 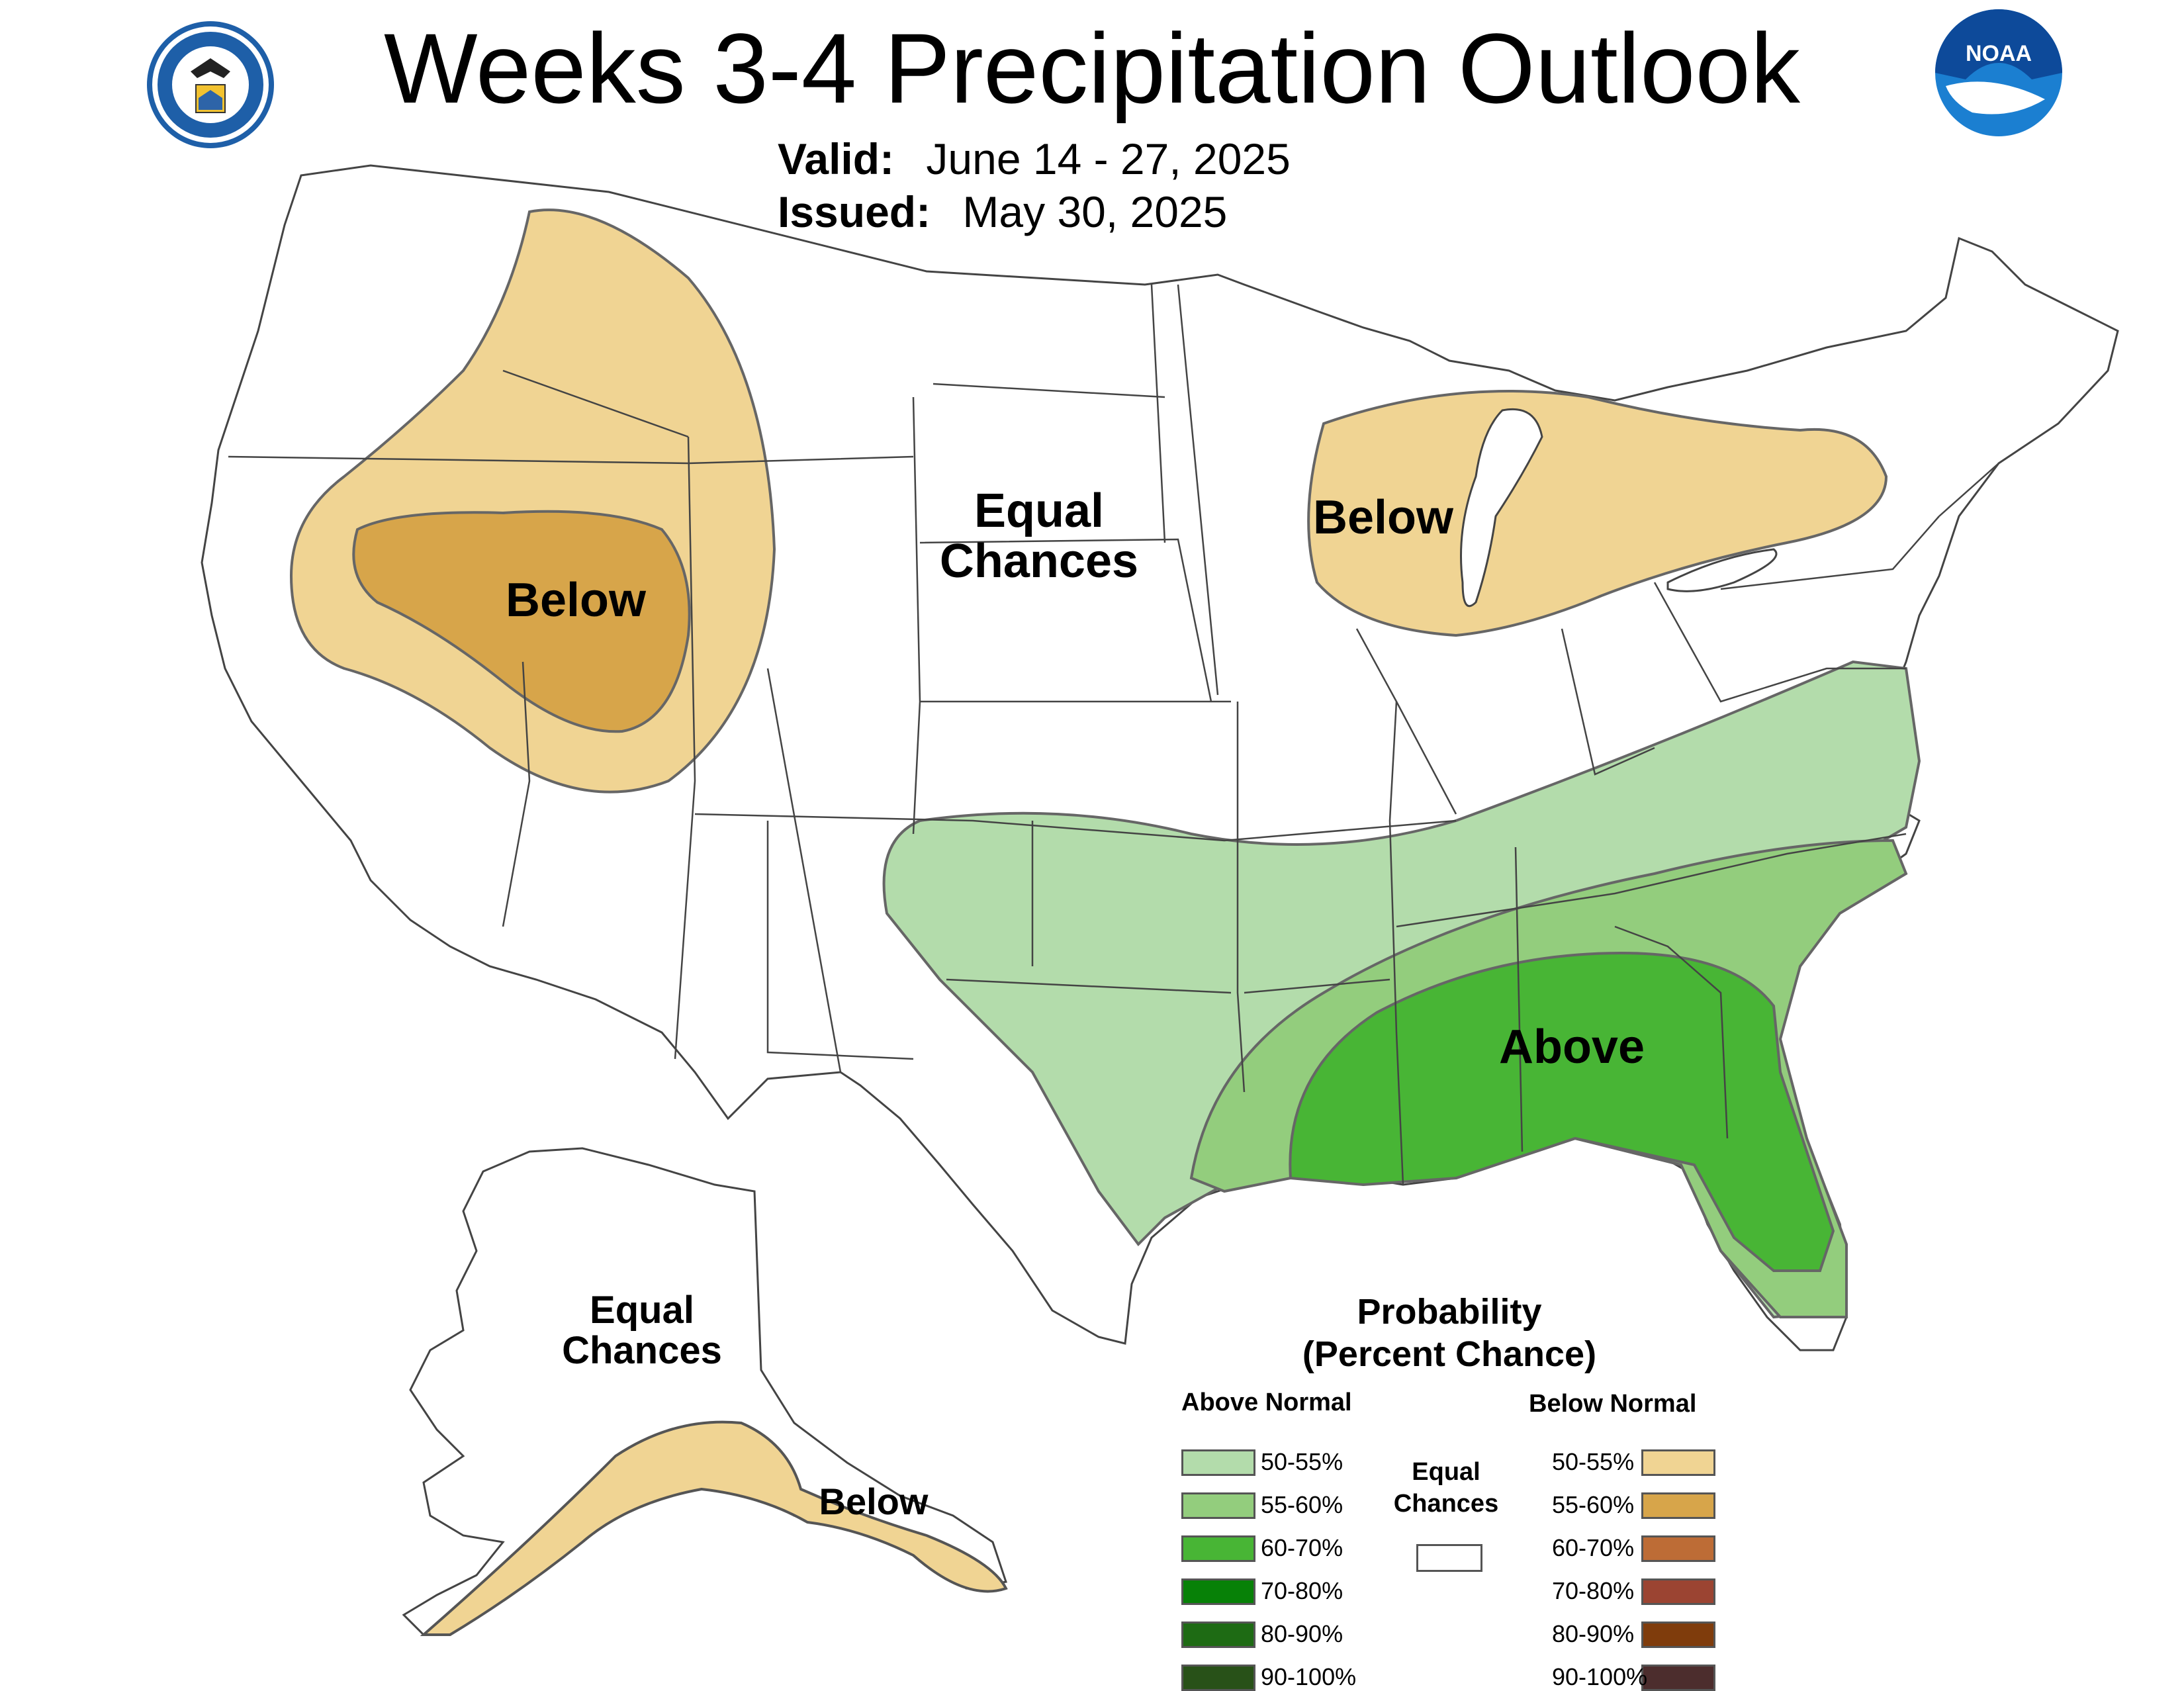 What do you see at coordinates (1302, 1547) in the screenshot?
I see `legend-above-label: 60-70%` at bounding box center [1302, 1547].